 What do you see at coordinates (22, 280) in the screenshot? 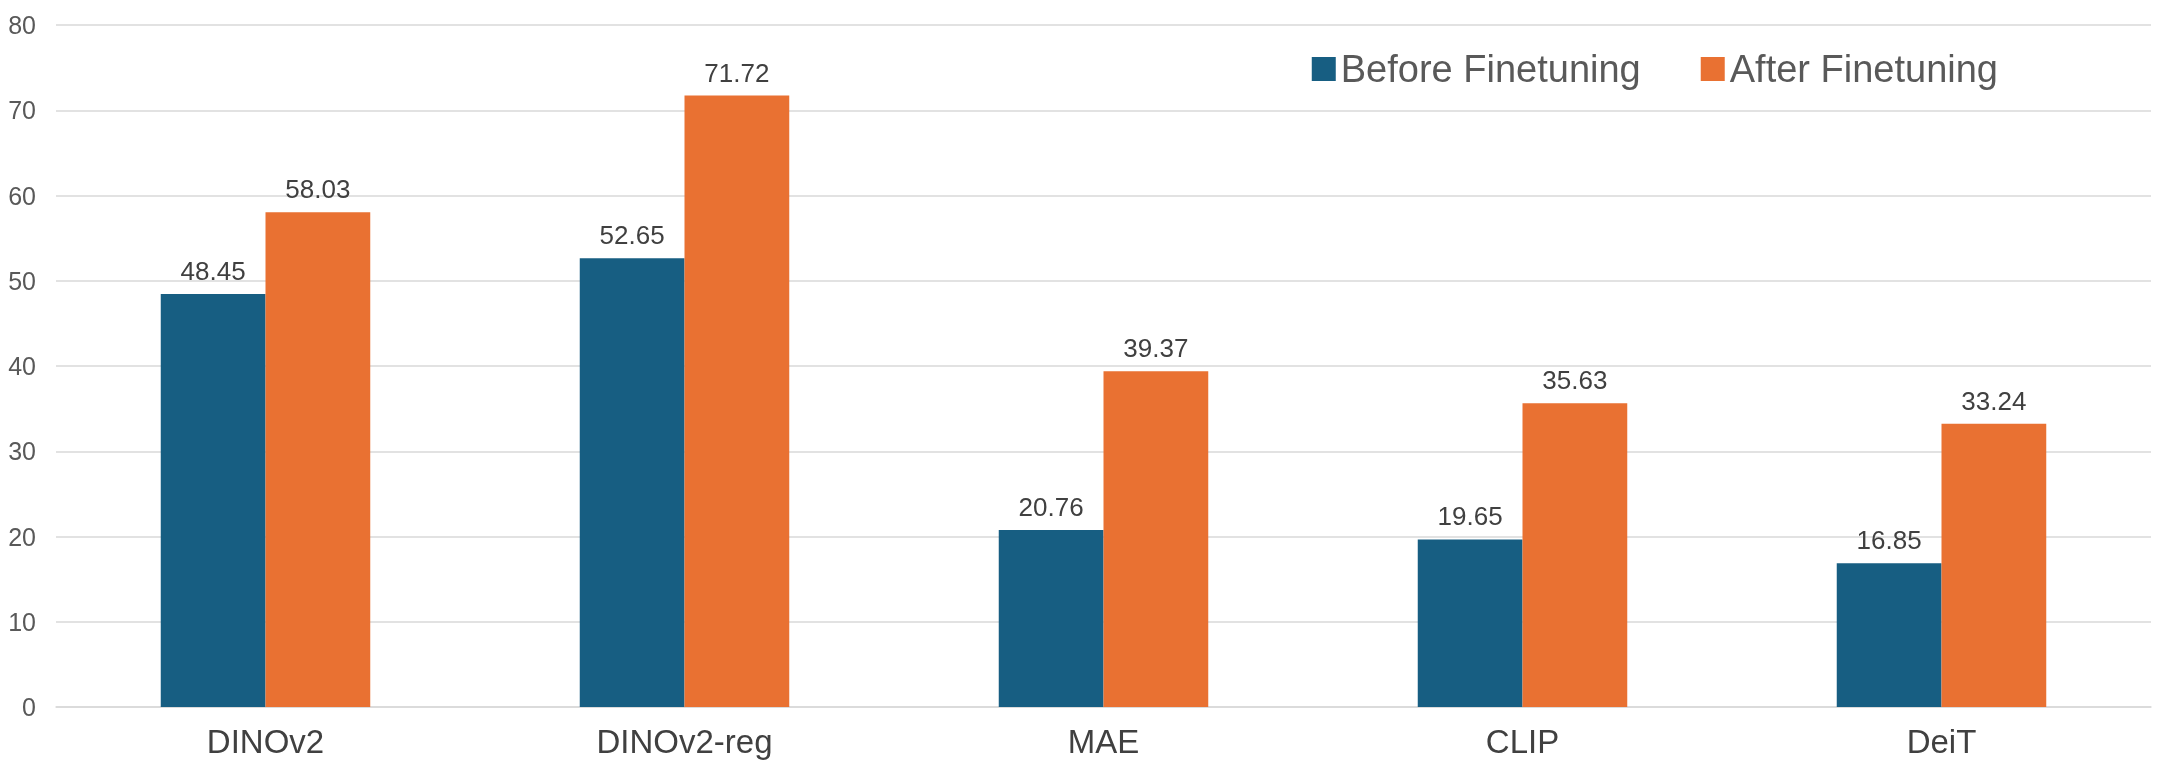
I see `y-tick-label: 50` at bounding box center [22, 280].